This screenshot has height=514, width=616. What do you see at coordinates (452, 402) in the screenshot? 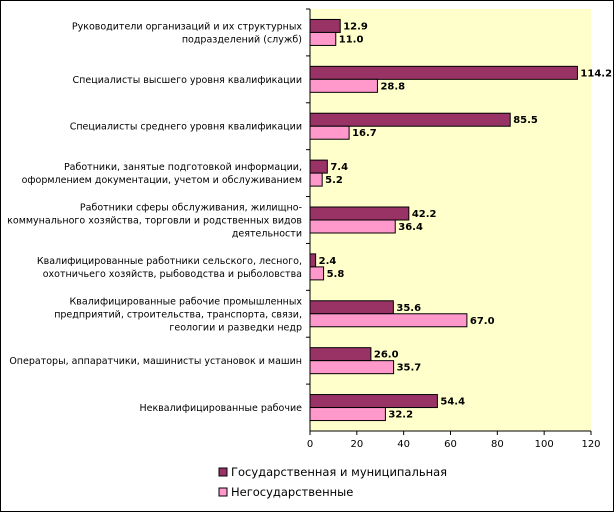
I see `data-label-state-8: 54.4` at bounding box center [452, 402].